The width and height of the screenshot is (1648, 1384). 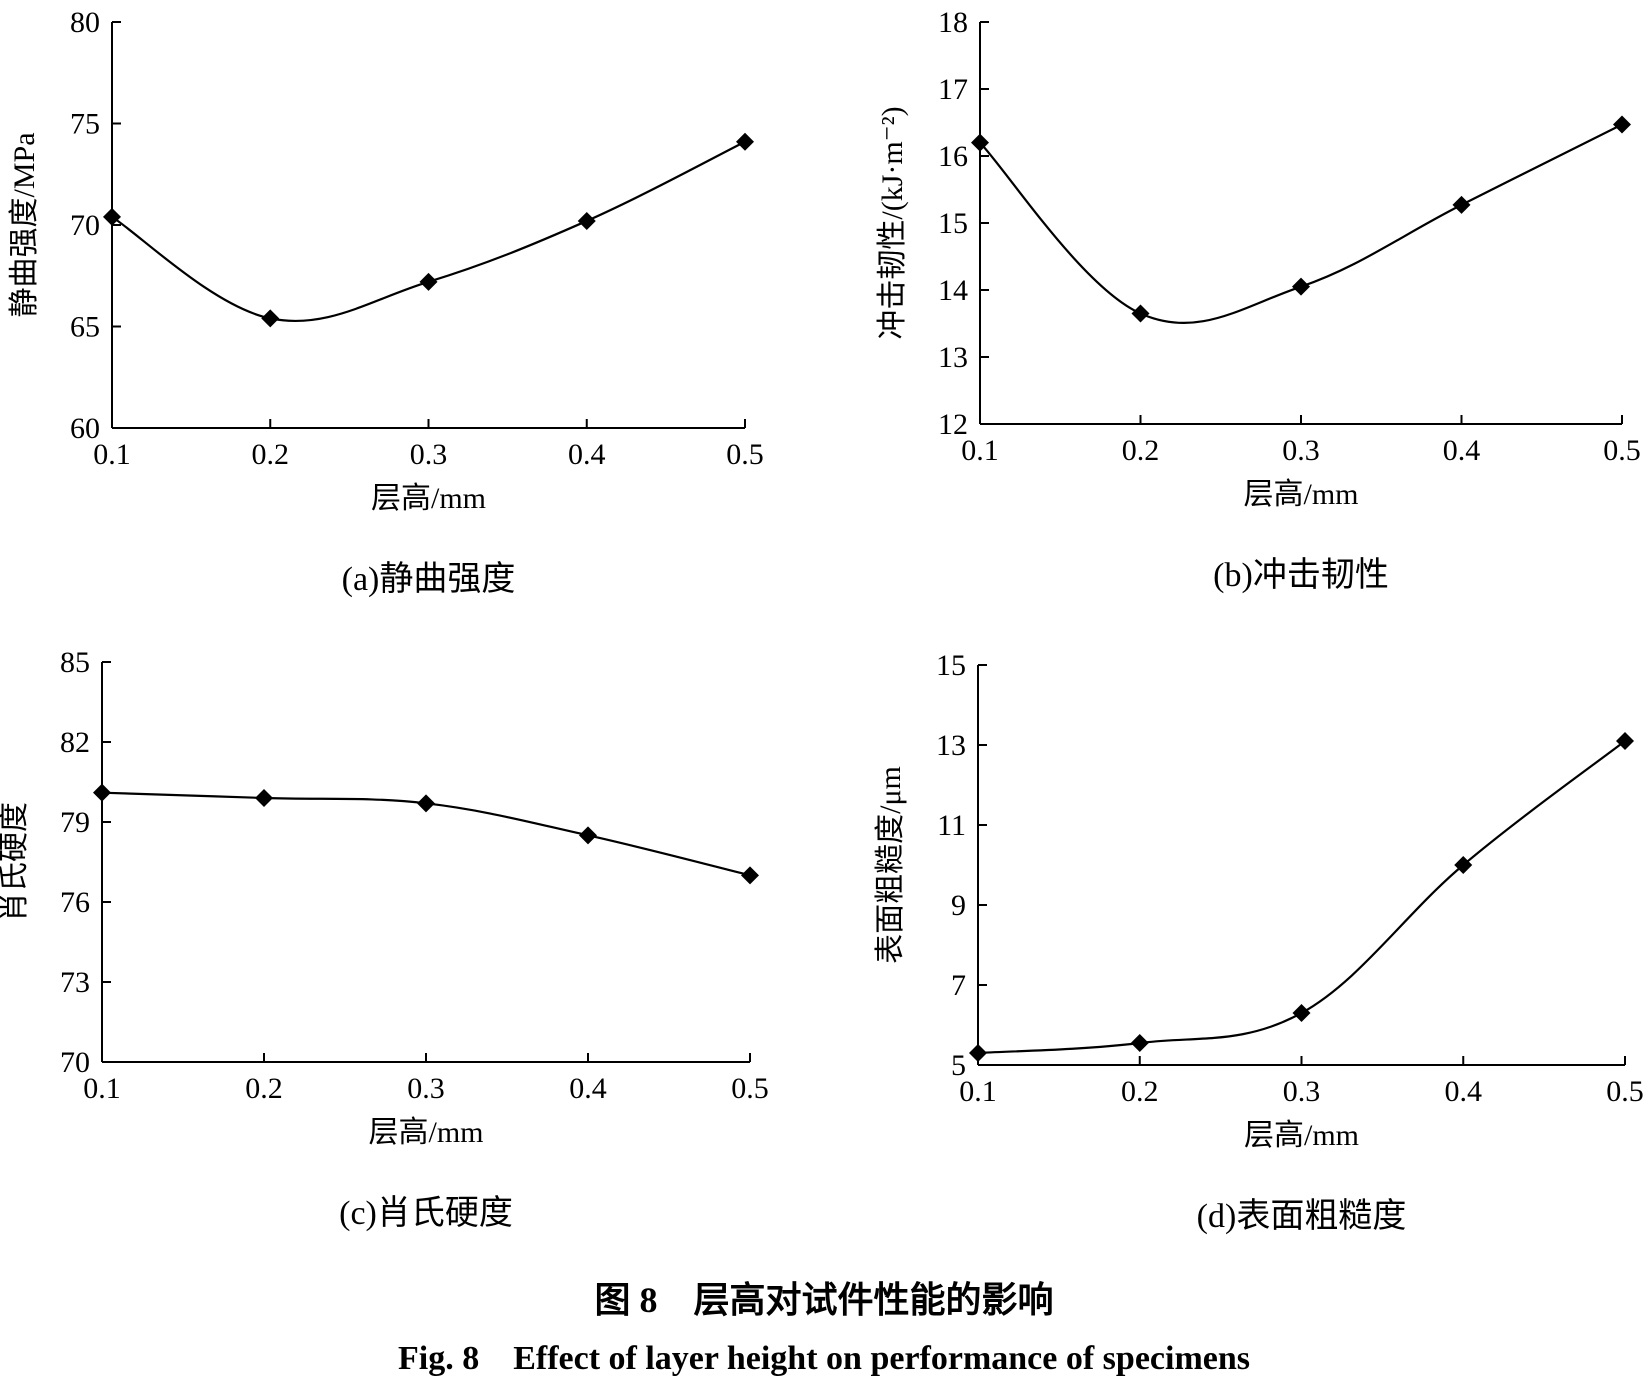 What do you see at coordinates (24, 224) in the screenshot?
I see `y-axis-title: 静曲强度/MPa` at bounding box center [24, 224].